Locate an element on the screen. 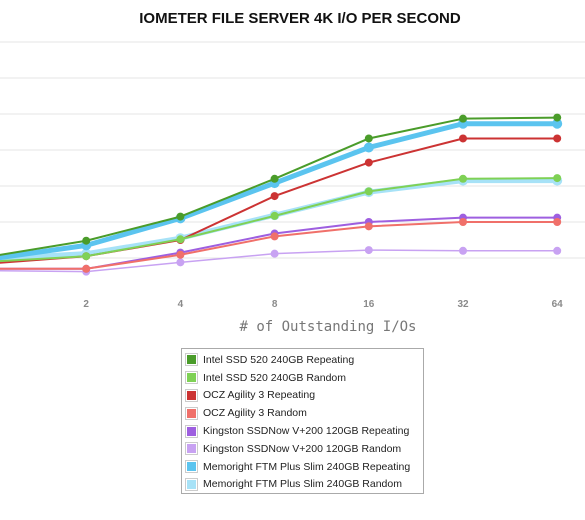  x-tick-label: 32 is located at coordinates (463, 304).